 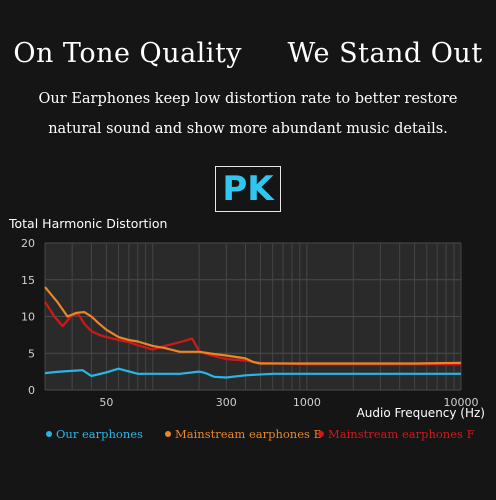 I want to click on x-tick-labels: 50 300 1000 10000, so click(x=288, y=402).